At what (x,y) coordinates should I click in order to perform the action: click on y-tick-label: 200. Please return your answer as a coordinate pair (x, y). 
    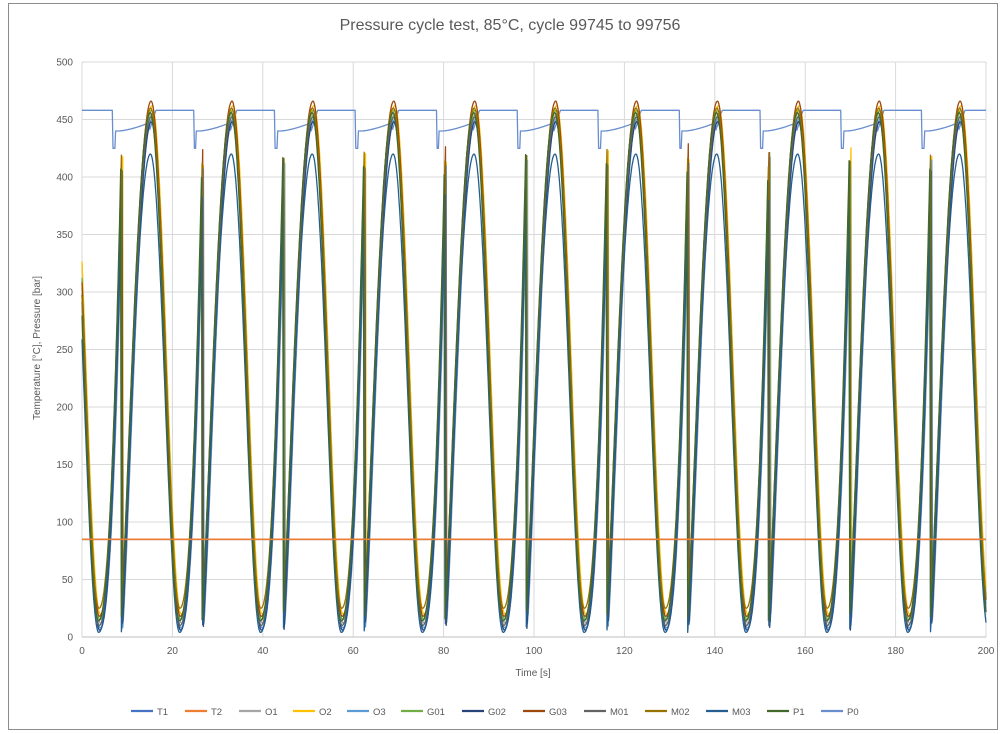
    Looking at the image, I should click on (64, 408).